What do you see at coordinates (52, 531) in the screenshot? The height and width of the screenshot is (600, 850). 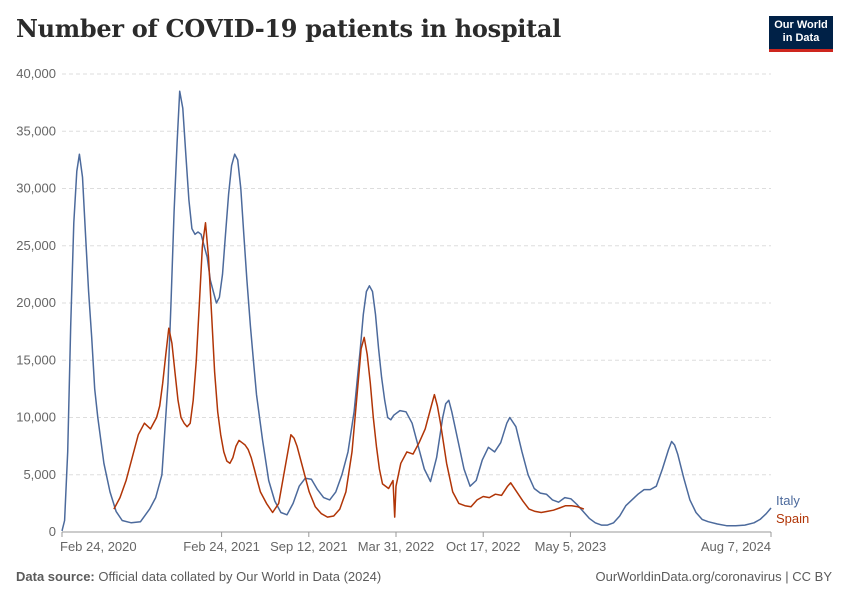 I see `y-tick-label: 0` at bounding box center [52, 531].